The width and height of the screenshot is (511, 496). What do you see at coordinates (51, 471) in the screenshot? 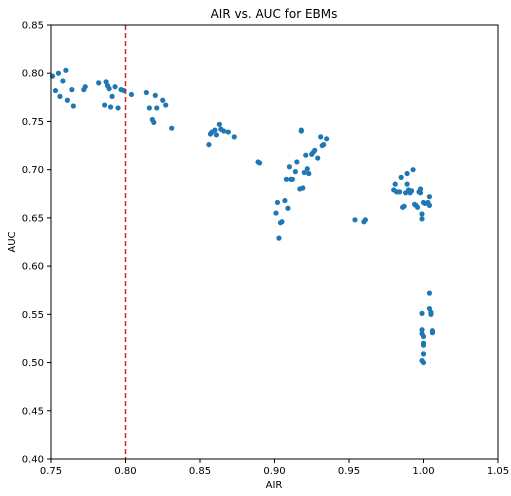
I see `x-tick-label: 0.75` at bounding box center [51, 471].